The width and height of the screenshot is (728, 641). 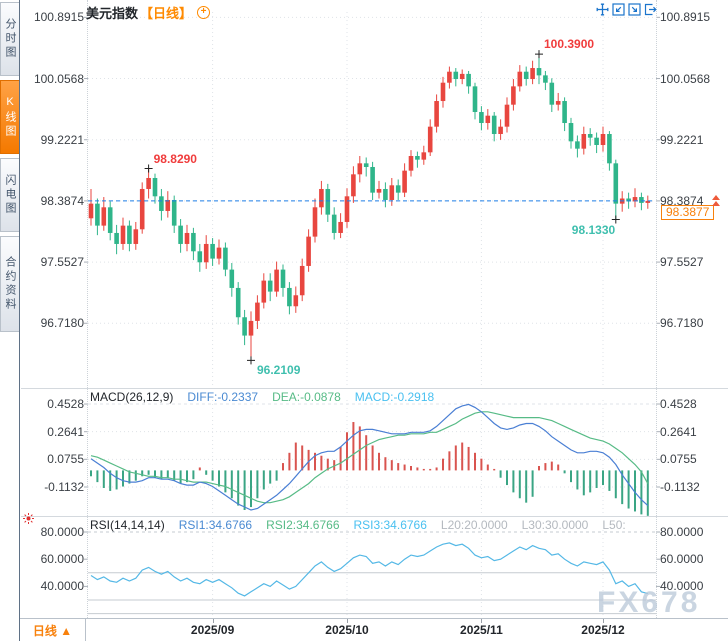 What do you see at coordinates (127, 525) in the screenshot?
I see `rsi-name: RSI(14,14,14)` at bounding box center [127, 525].